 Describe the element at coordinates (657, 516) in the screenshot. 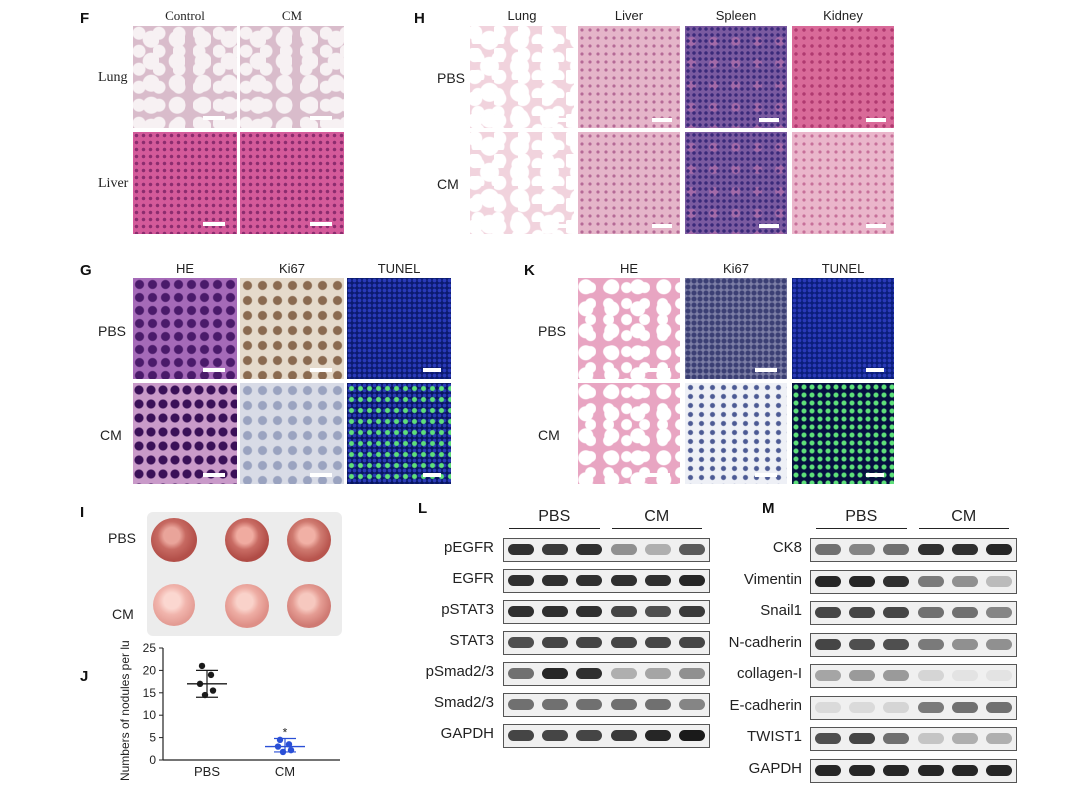

I see `blot-group-label: CM` at that location.